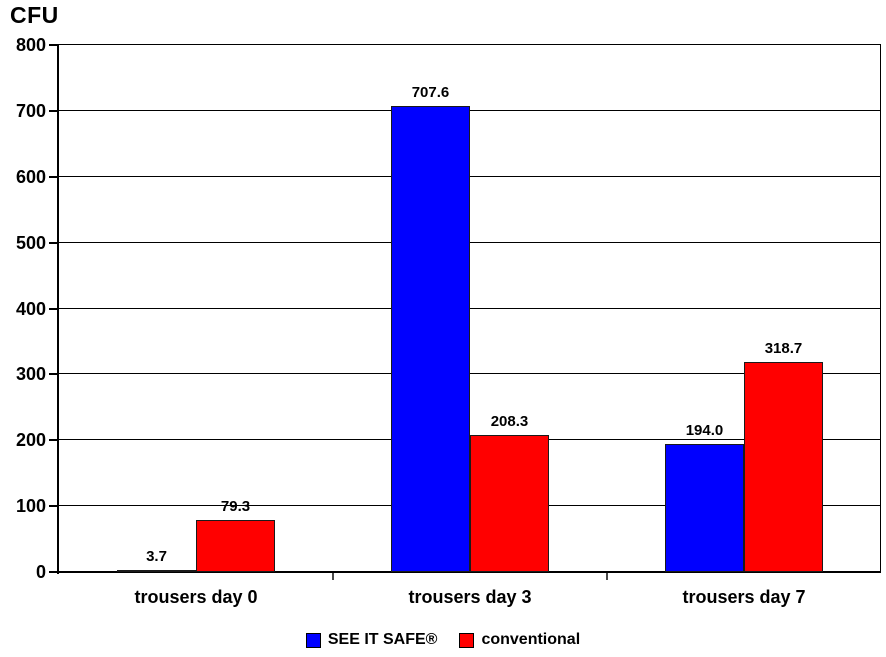  Describe the element at coordinates (470, 597) in the screenshot. I see `category-label-trousers-day-3: trousers day 3` at that location.